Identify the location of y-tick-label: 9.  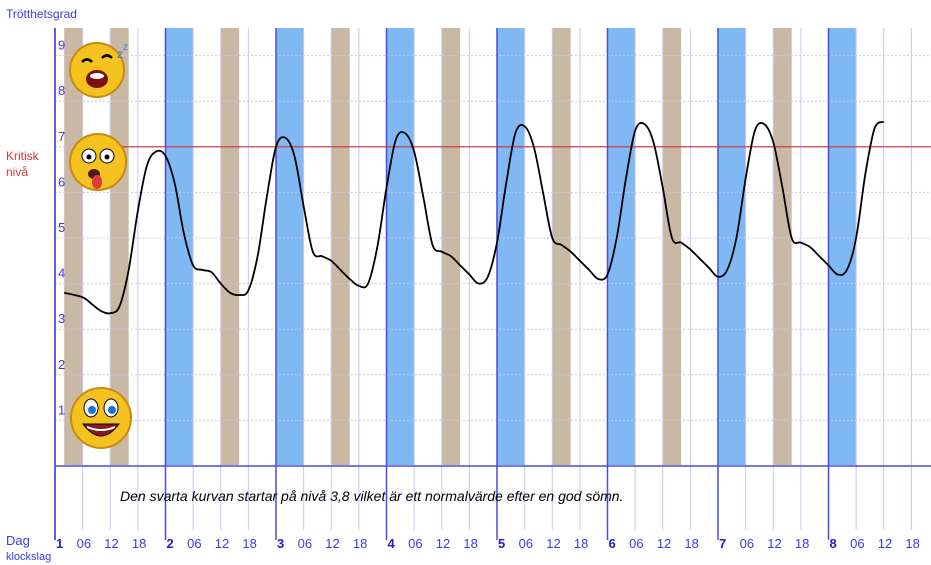
(61, 45).